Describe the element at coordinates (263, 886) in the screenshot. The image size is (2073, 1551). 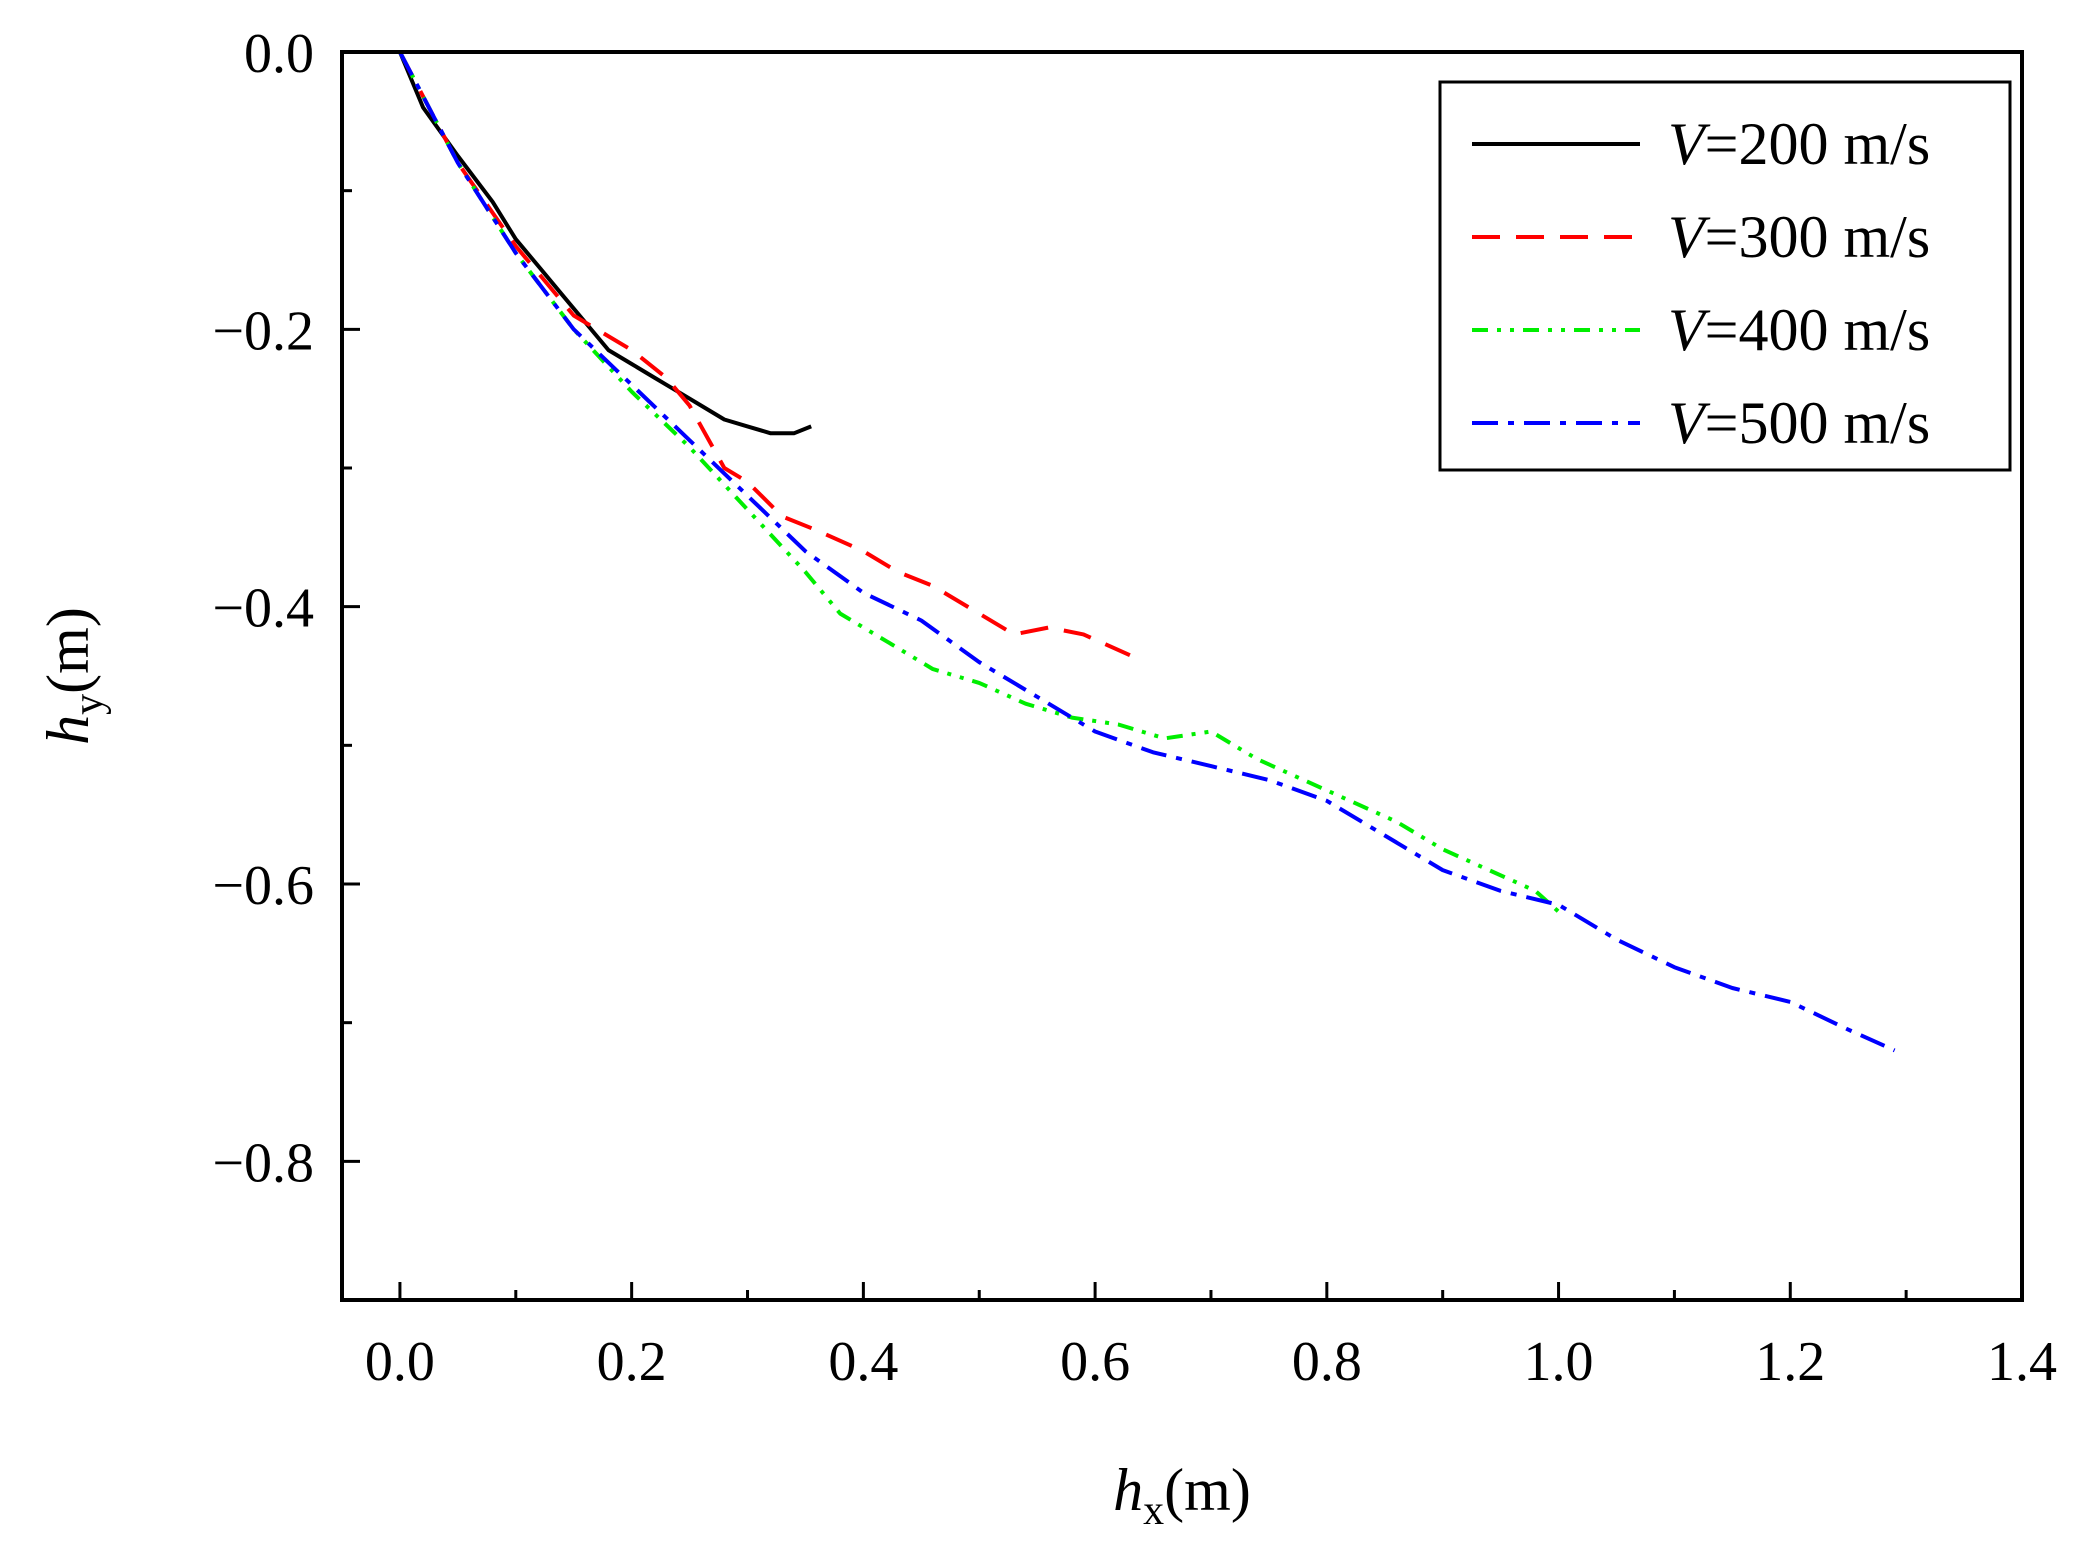
I see `y-tick-label: −0.6` at that location.